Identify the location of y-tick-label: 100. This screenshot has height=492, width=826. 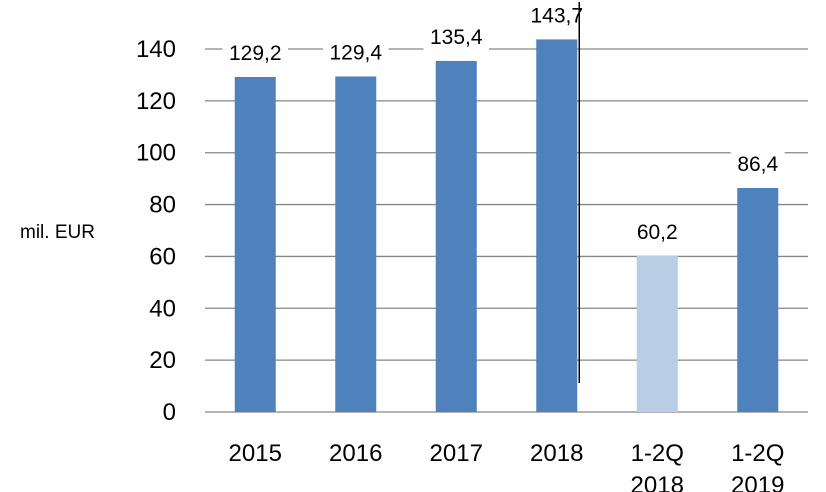
(156, 153).